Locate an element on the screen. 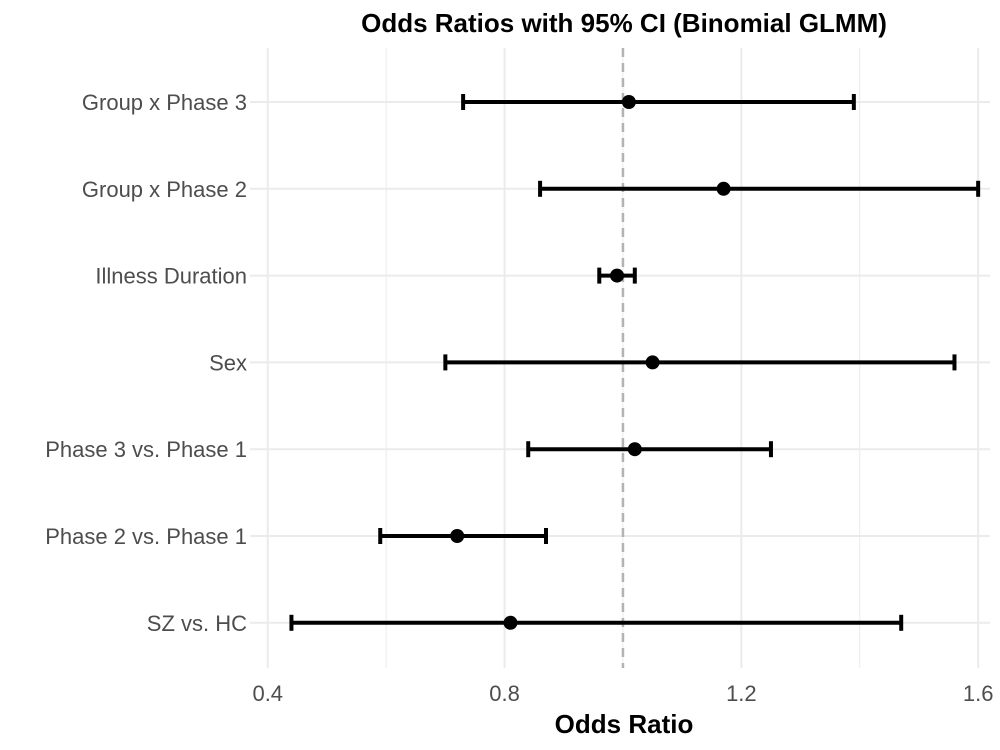 This screenshot has width=1000, height=750. chart-title: Odds Ratios with 95% CI (Binomial GLMM) is located at coordinates (624, 23).